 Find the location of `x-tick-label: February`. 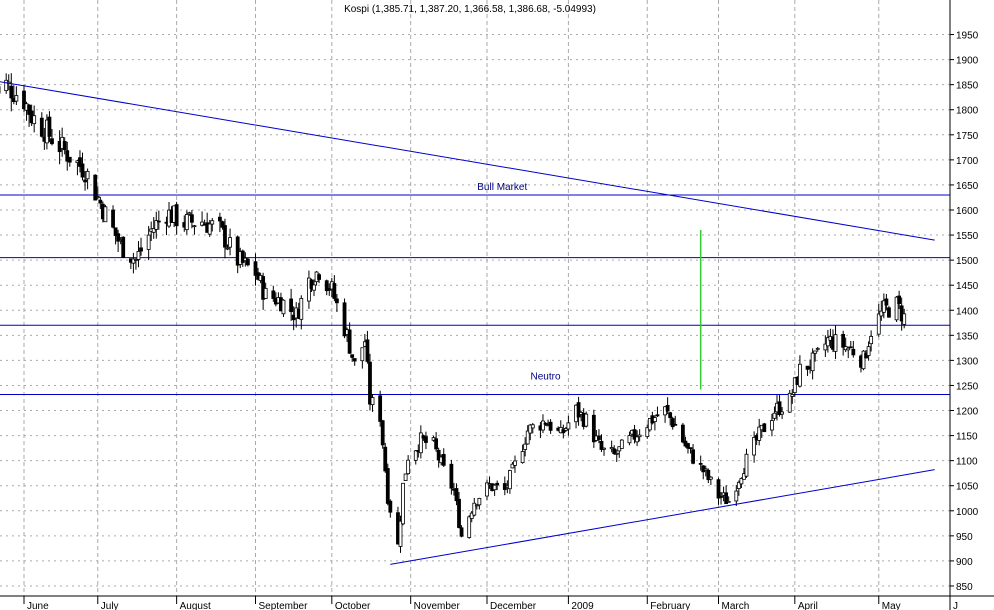

x-tick-label: February is located at coordinates (670, 605).